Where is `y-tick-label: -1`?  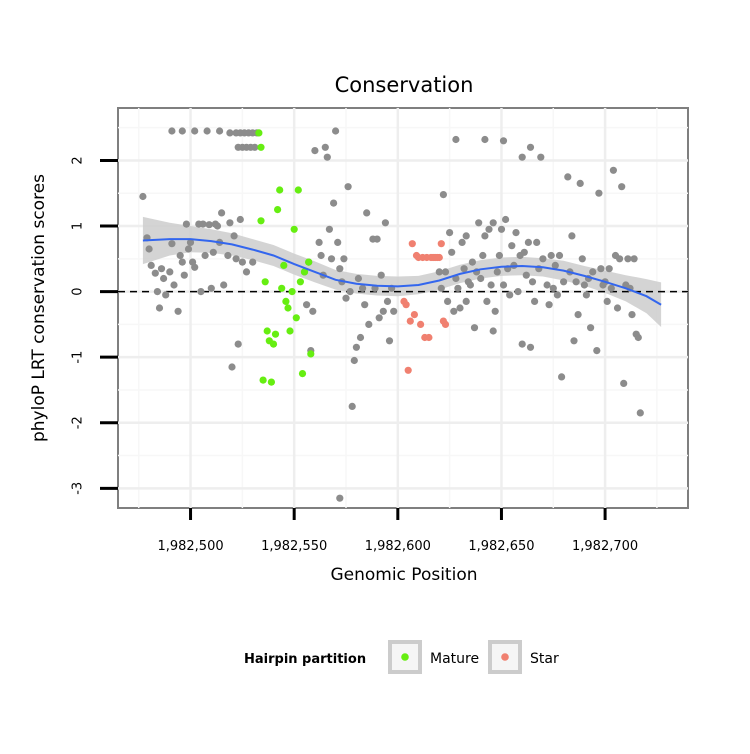 y-tick-label: -1 is located at coordinates (78, 357).